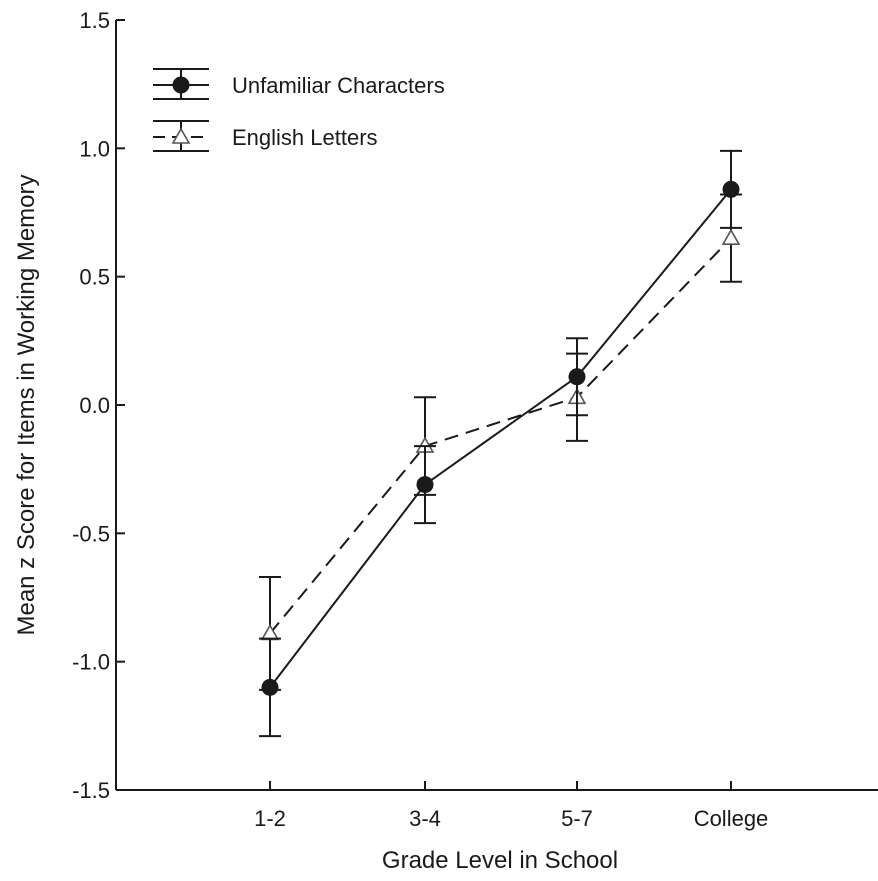 The width and height of the screenshot is (878, 881). Describe the element at coordinates (577, 818) in the screenshot. I see `x-tick-label: 5-7` at that location.